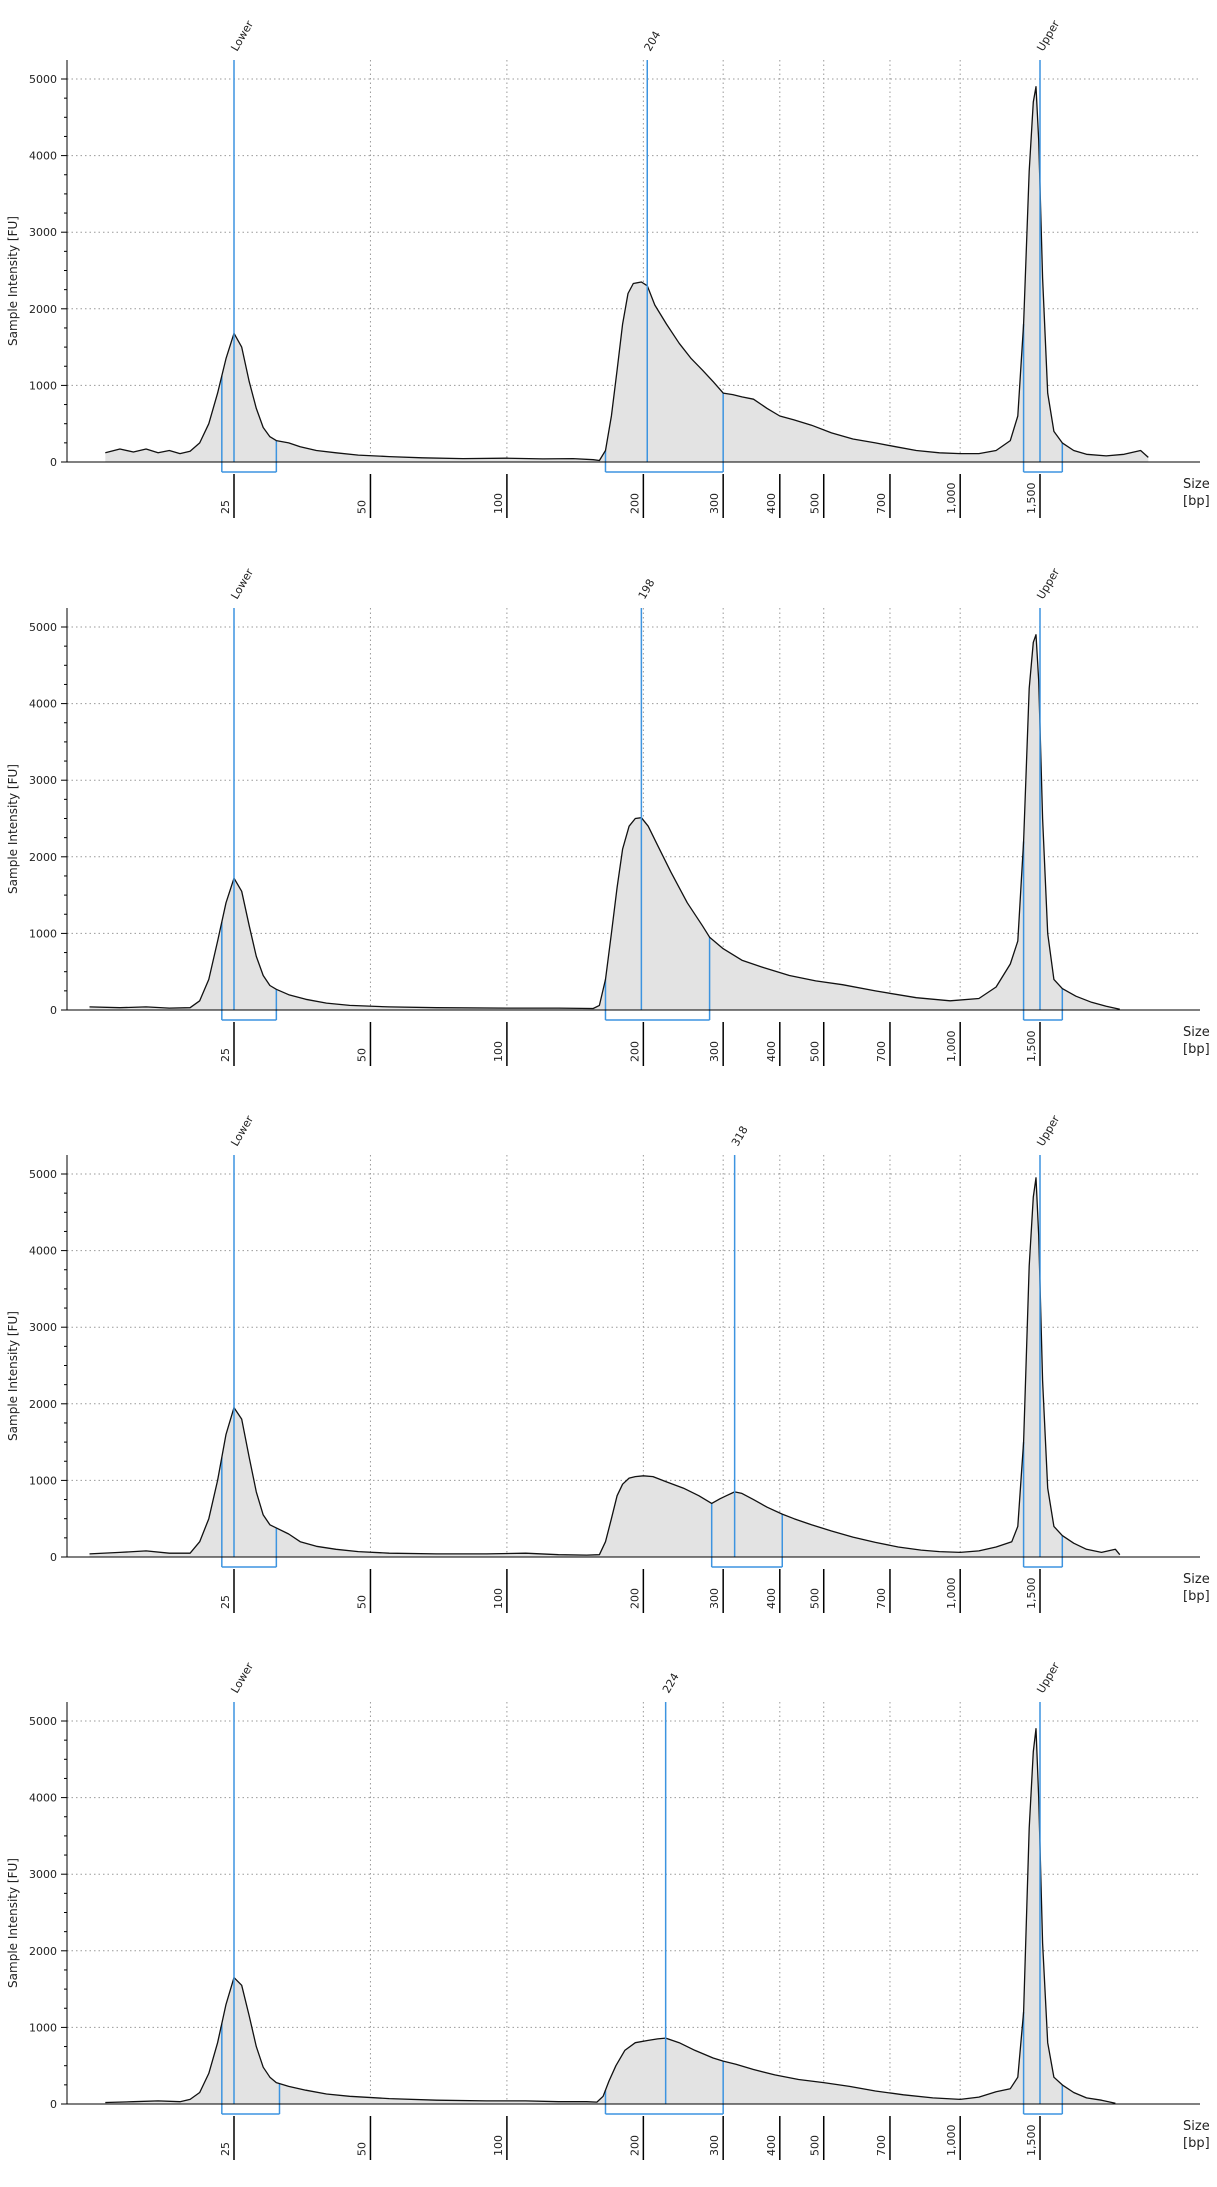 This screenshot has width=1217, height=2187. What do you see at coordinates (498, 1051) in the screenshot?
I see `chart-2-x-tick-label-100: 100` at bounding box center [498, 1051].